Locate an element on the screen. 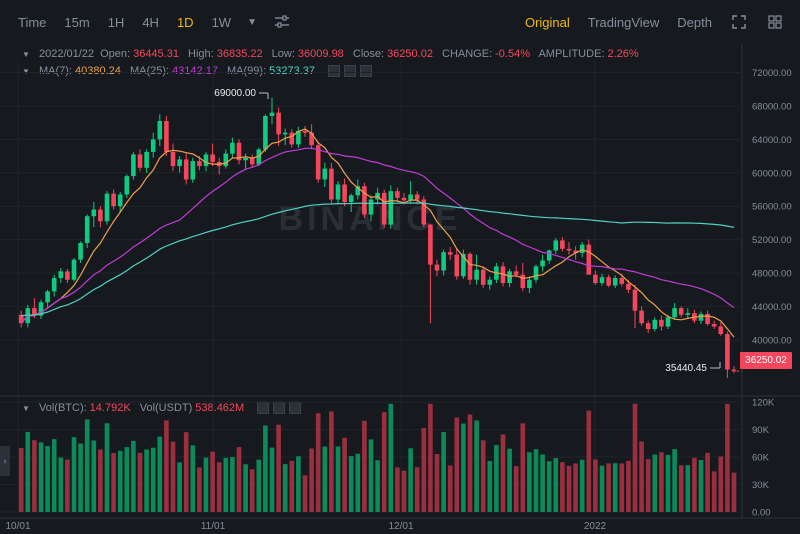  high-label: High: is located at coordinates (201, 54).